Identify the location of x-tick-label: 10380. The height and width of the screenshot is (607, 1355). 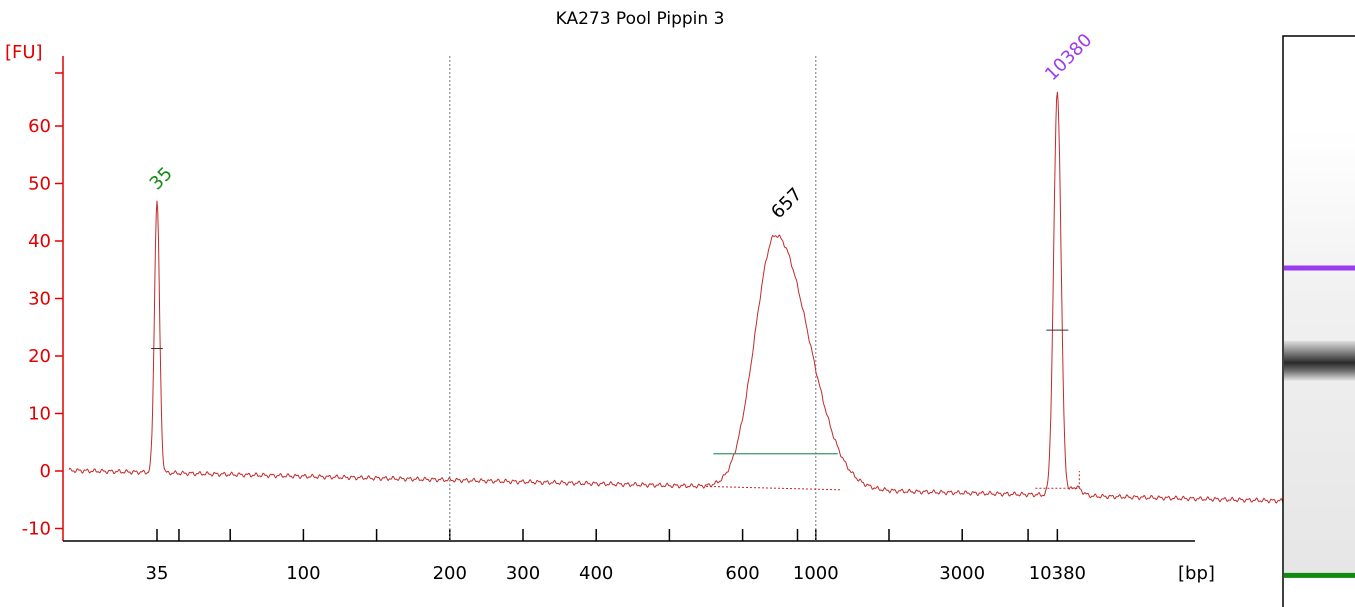
(1057, 573).